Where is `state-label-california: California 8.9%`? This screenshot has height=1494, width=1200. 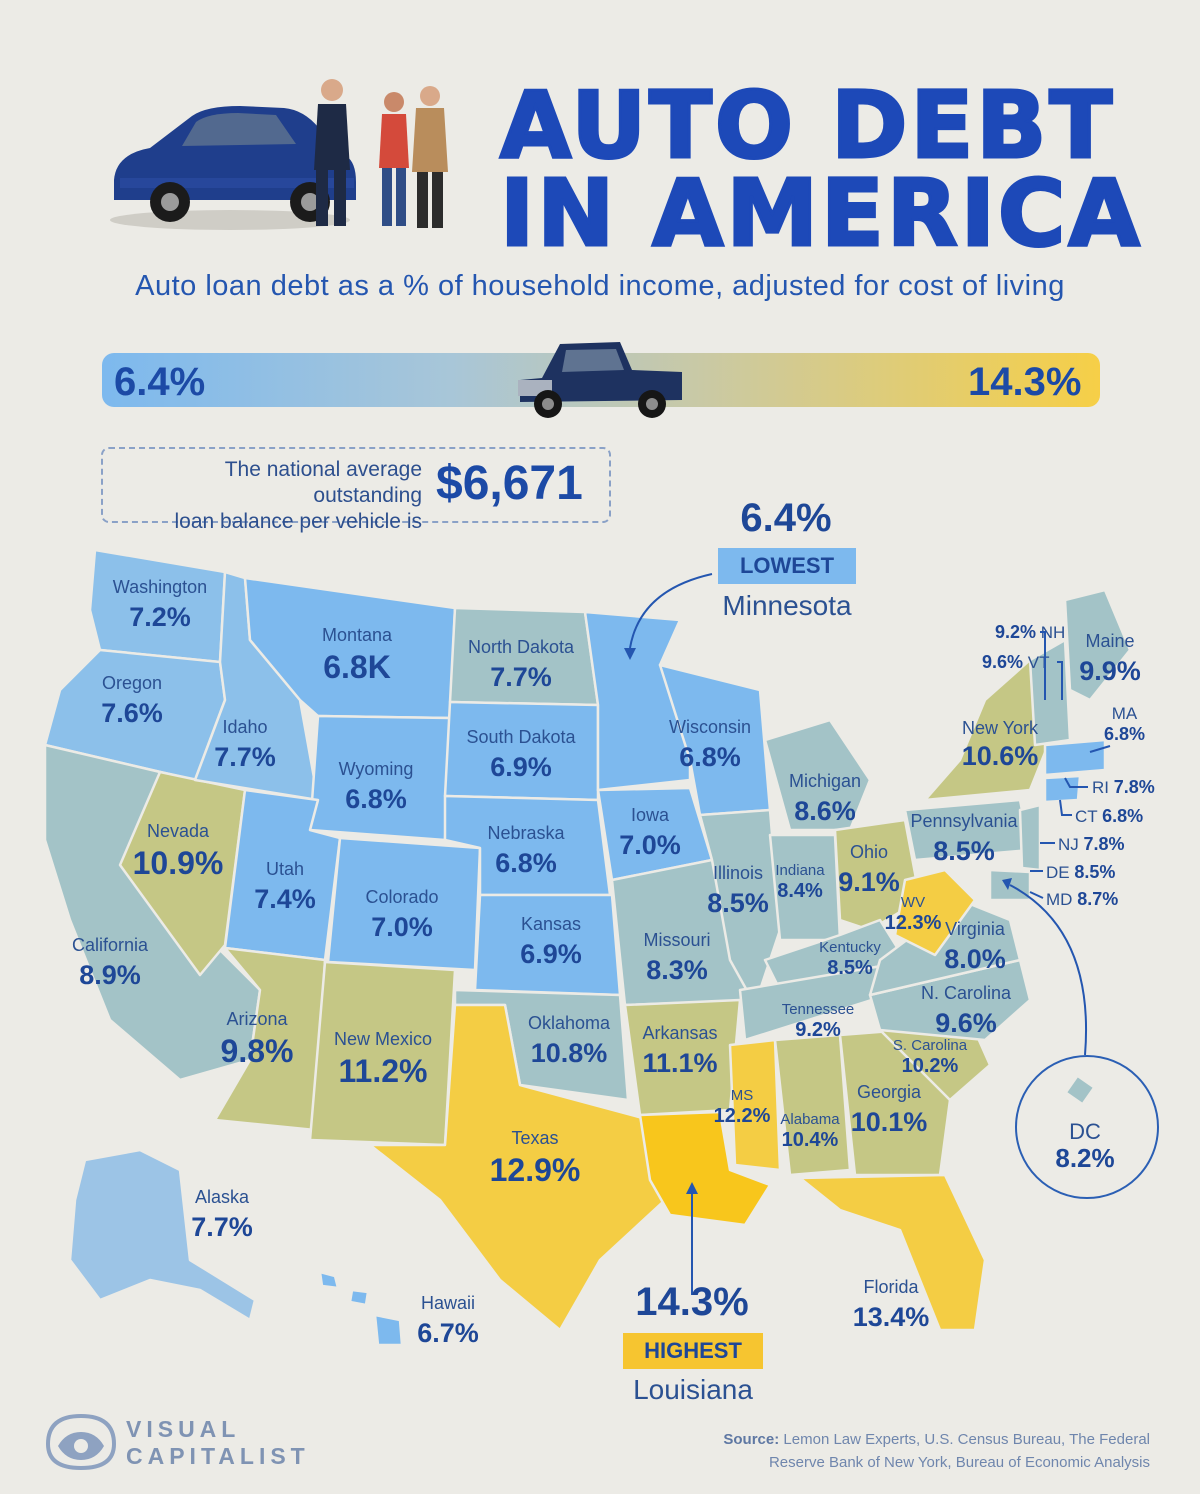
state-label-california: California 8.9% is located at coordinates (110, 962).